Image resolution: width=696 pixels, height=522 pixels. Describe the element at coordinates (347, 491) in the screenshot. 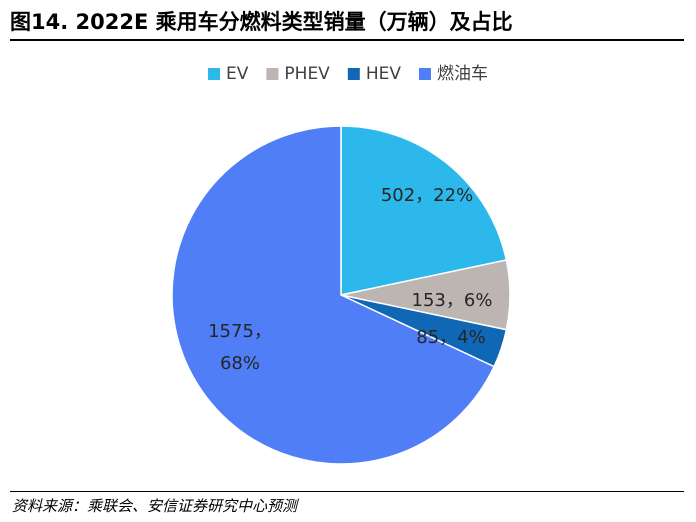

I see `source-rule` at that location.